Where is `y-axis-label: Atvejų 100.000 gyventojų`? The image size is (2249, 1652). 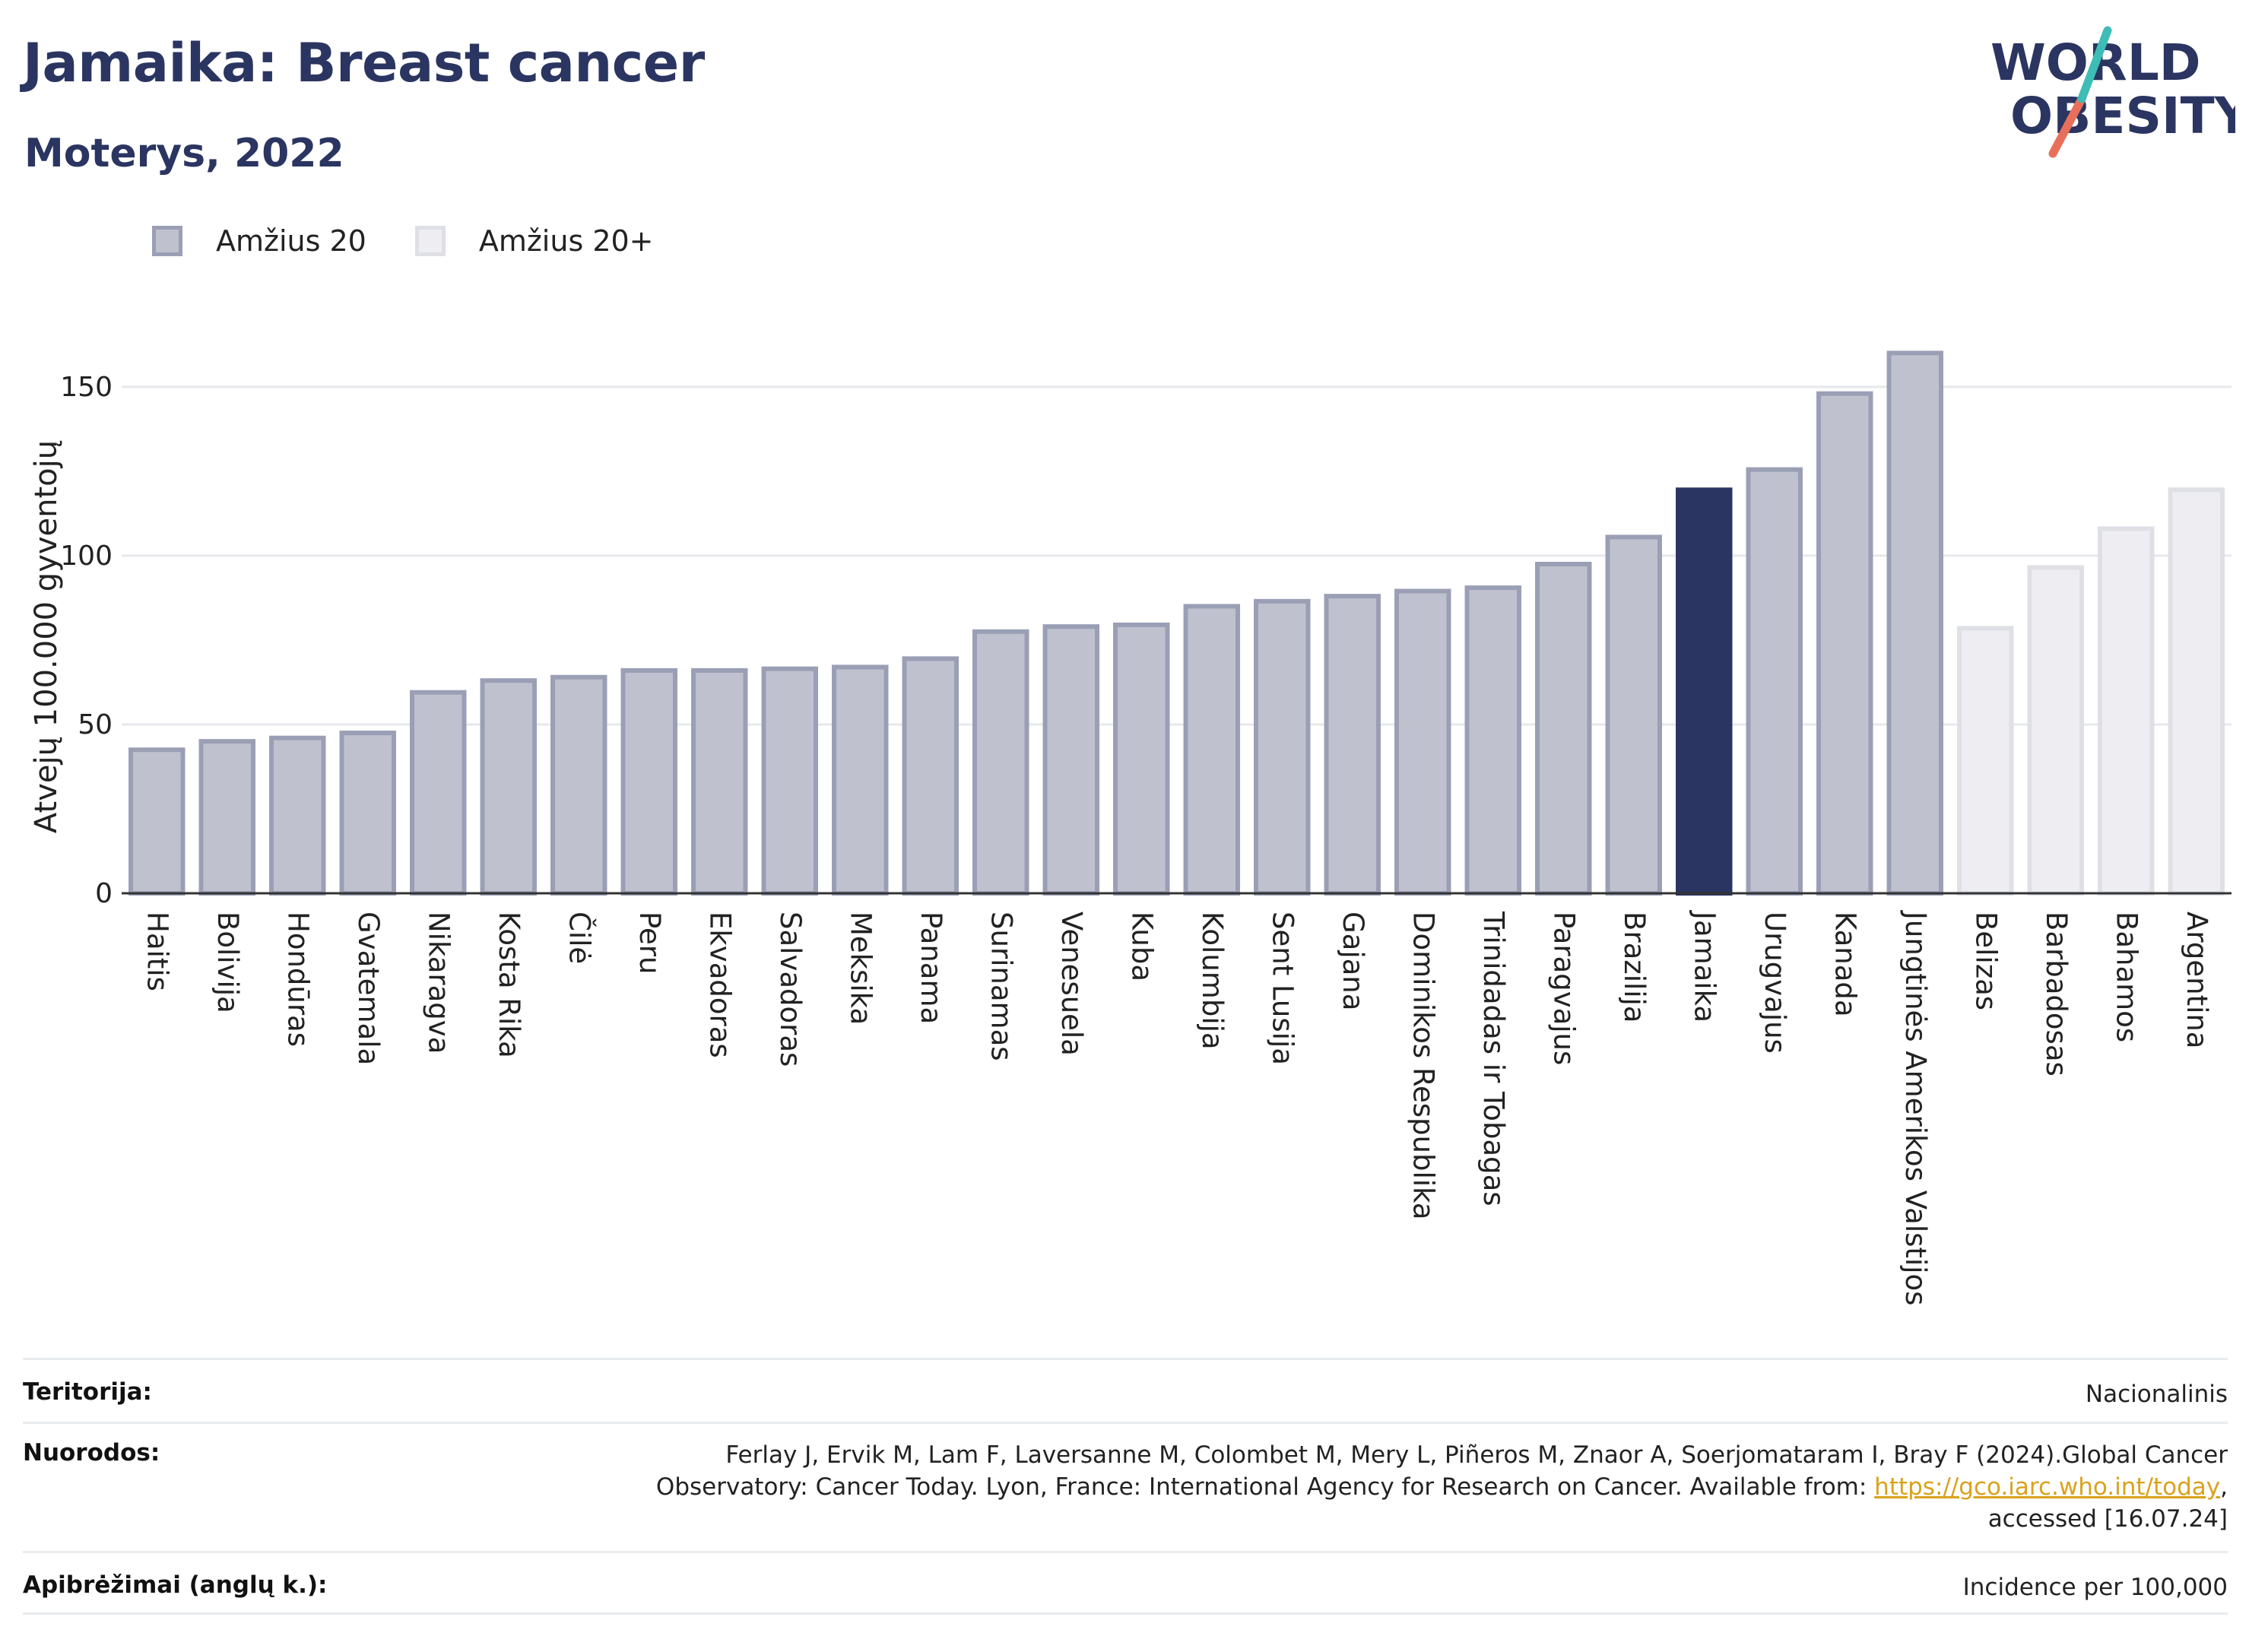
y-axis-label: Atvejų 100.000 gyventojų is located at coordinates (46, 636).